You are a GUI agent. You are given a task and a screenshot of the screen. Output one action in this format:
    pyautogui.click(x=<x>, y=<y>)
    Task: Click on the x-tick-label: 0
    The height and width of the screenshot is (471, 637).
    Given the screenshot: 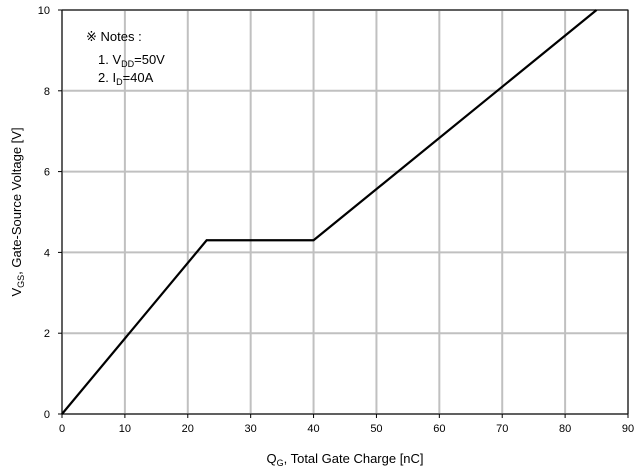 What is the action you would take?
    pyautogui.click(x=62, y=429)
    